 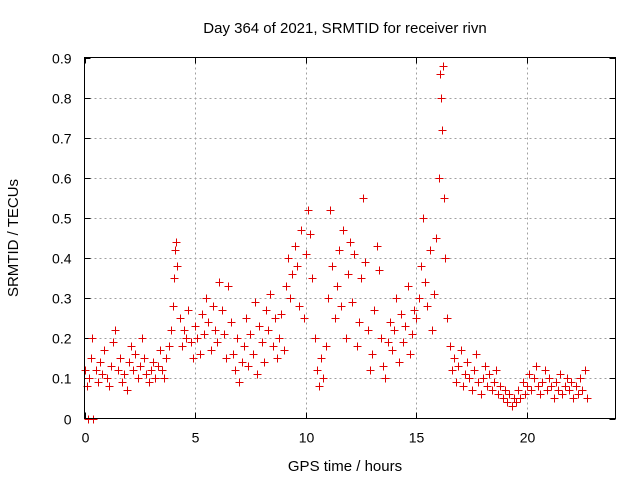 What do you see at coordinates (62, 59) in the screenshot?
I see `y-tick-label: 0.9` at bounding box center [62, 59].